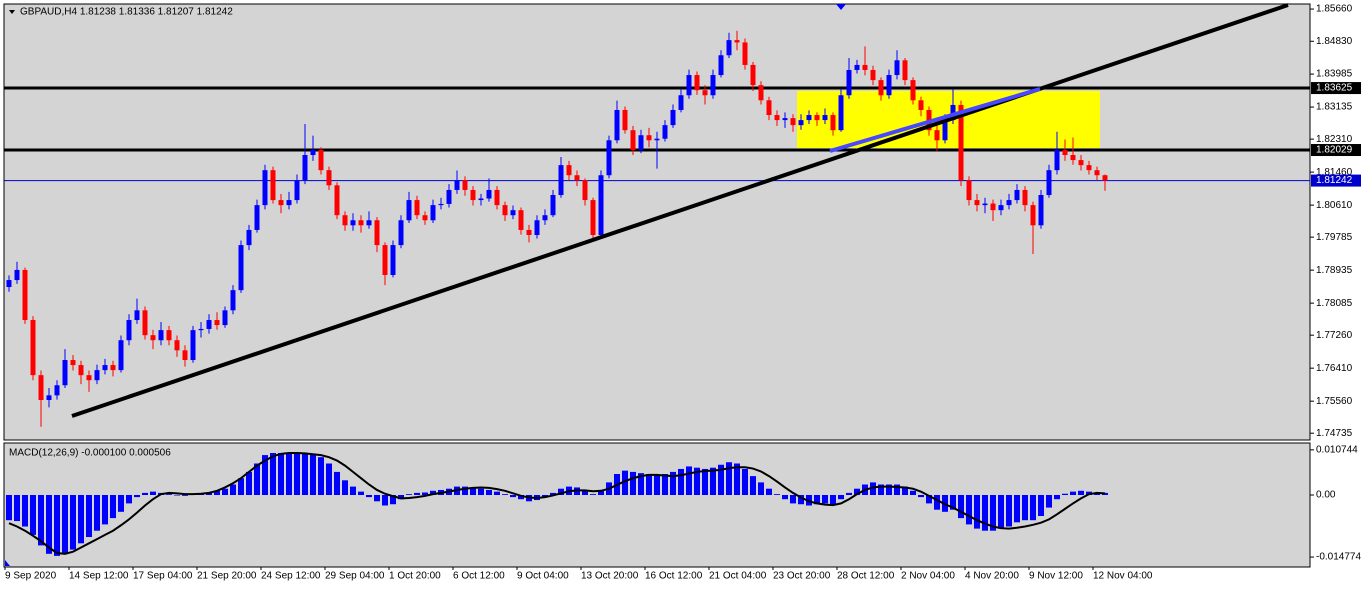 The width and height of the screenshot is (1364, 589). Describe the element at coordinates (1056, 576) in the screenshot. I see `x-tick-label: 9 Nov 12:00` at that location.